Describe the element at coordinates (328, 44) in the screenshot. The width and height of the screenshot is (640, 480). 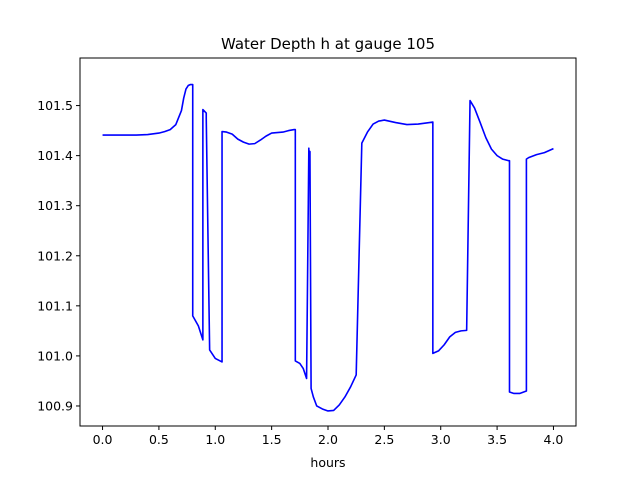
I see `chart-title: Water Depth h at gauge 105` at that location.